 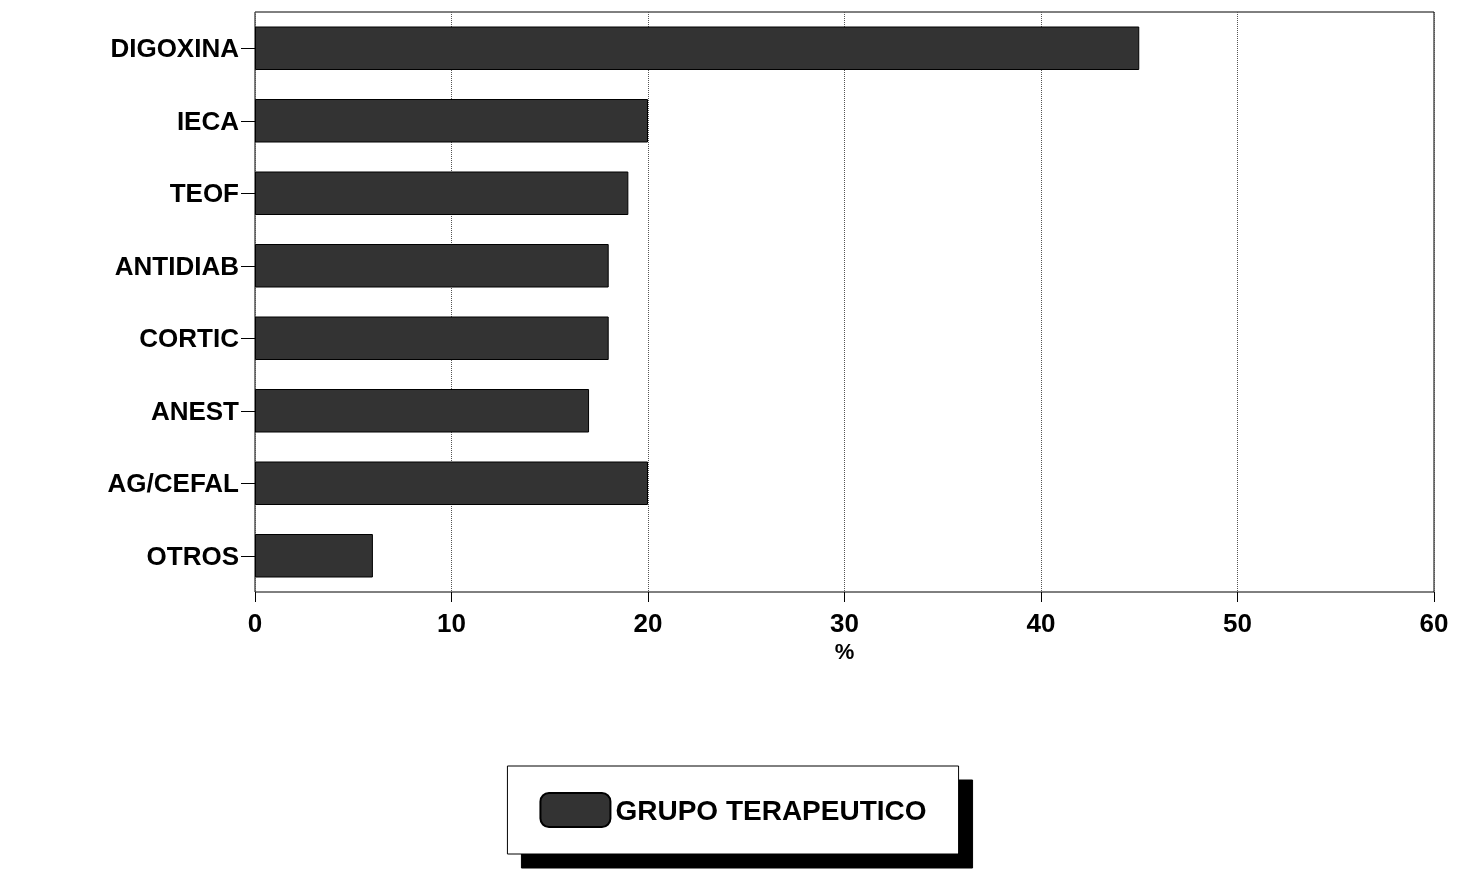 I want to click on x-tick-label: 60, so click(x=1434, y=623).